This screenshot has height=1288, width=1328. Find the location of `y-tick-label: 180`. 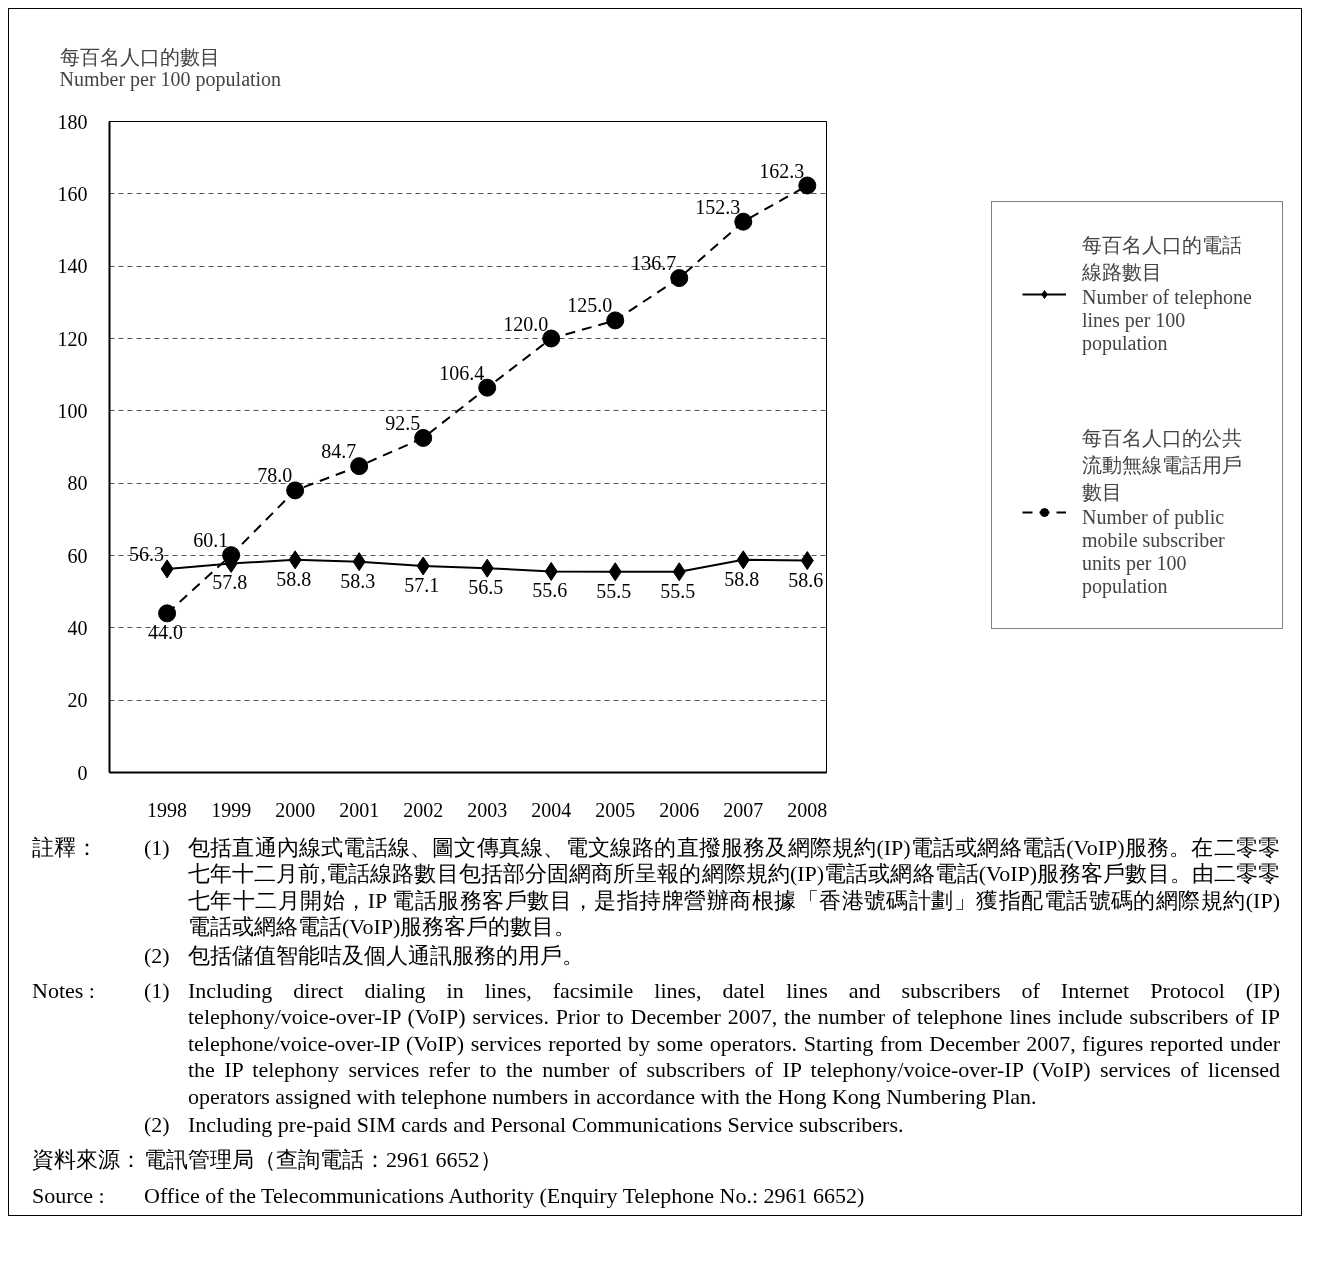

y-tick-label: 180 is located at coordinates (72, 121).